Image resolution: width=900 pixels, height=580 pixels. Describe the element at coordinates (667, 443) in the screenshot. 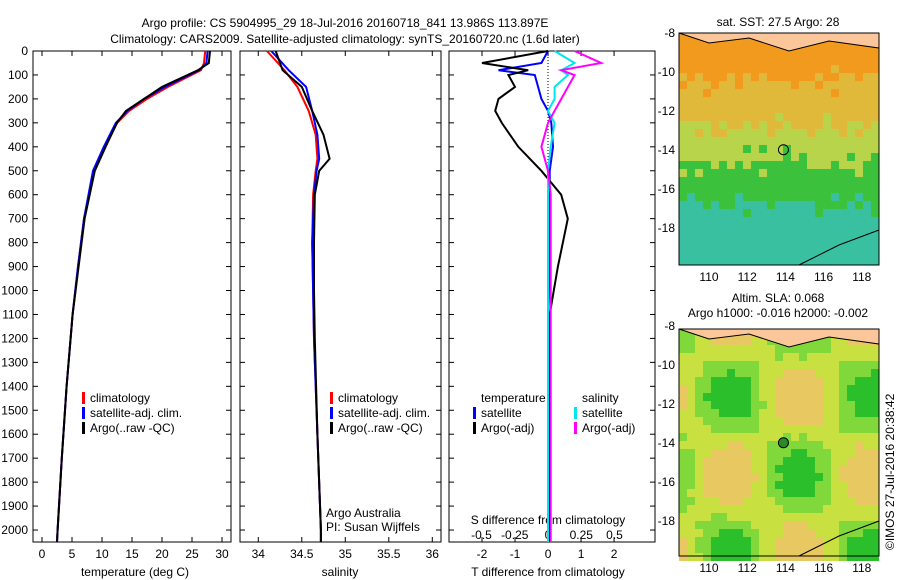

I see `map-y-tick-label: -14` at that location.